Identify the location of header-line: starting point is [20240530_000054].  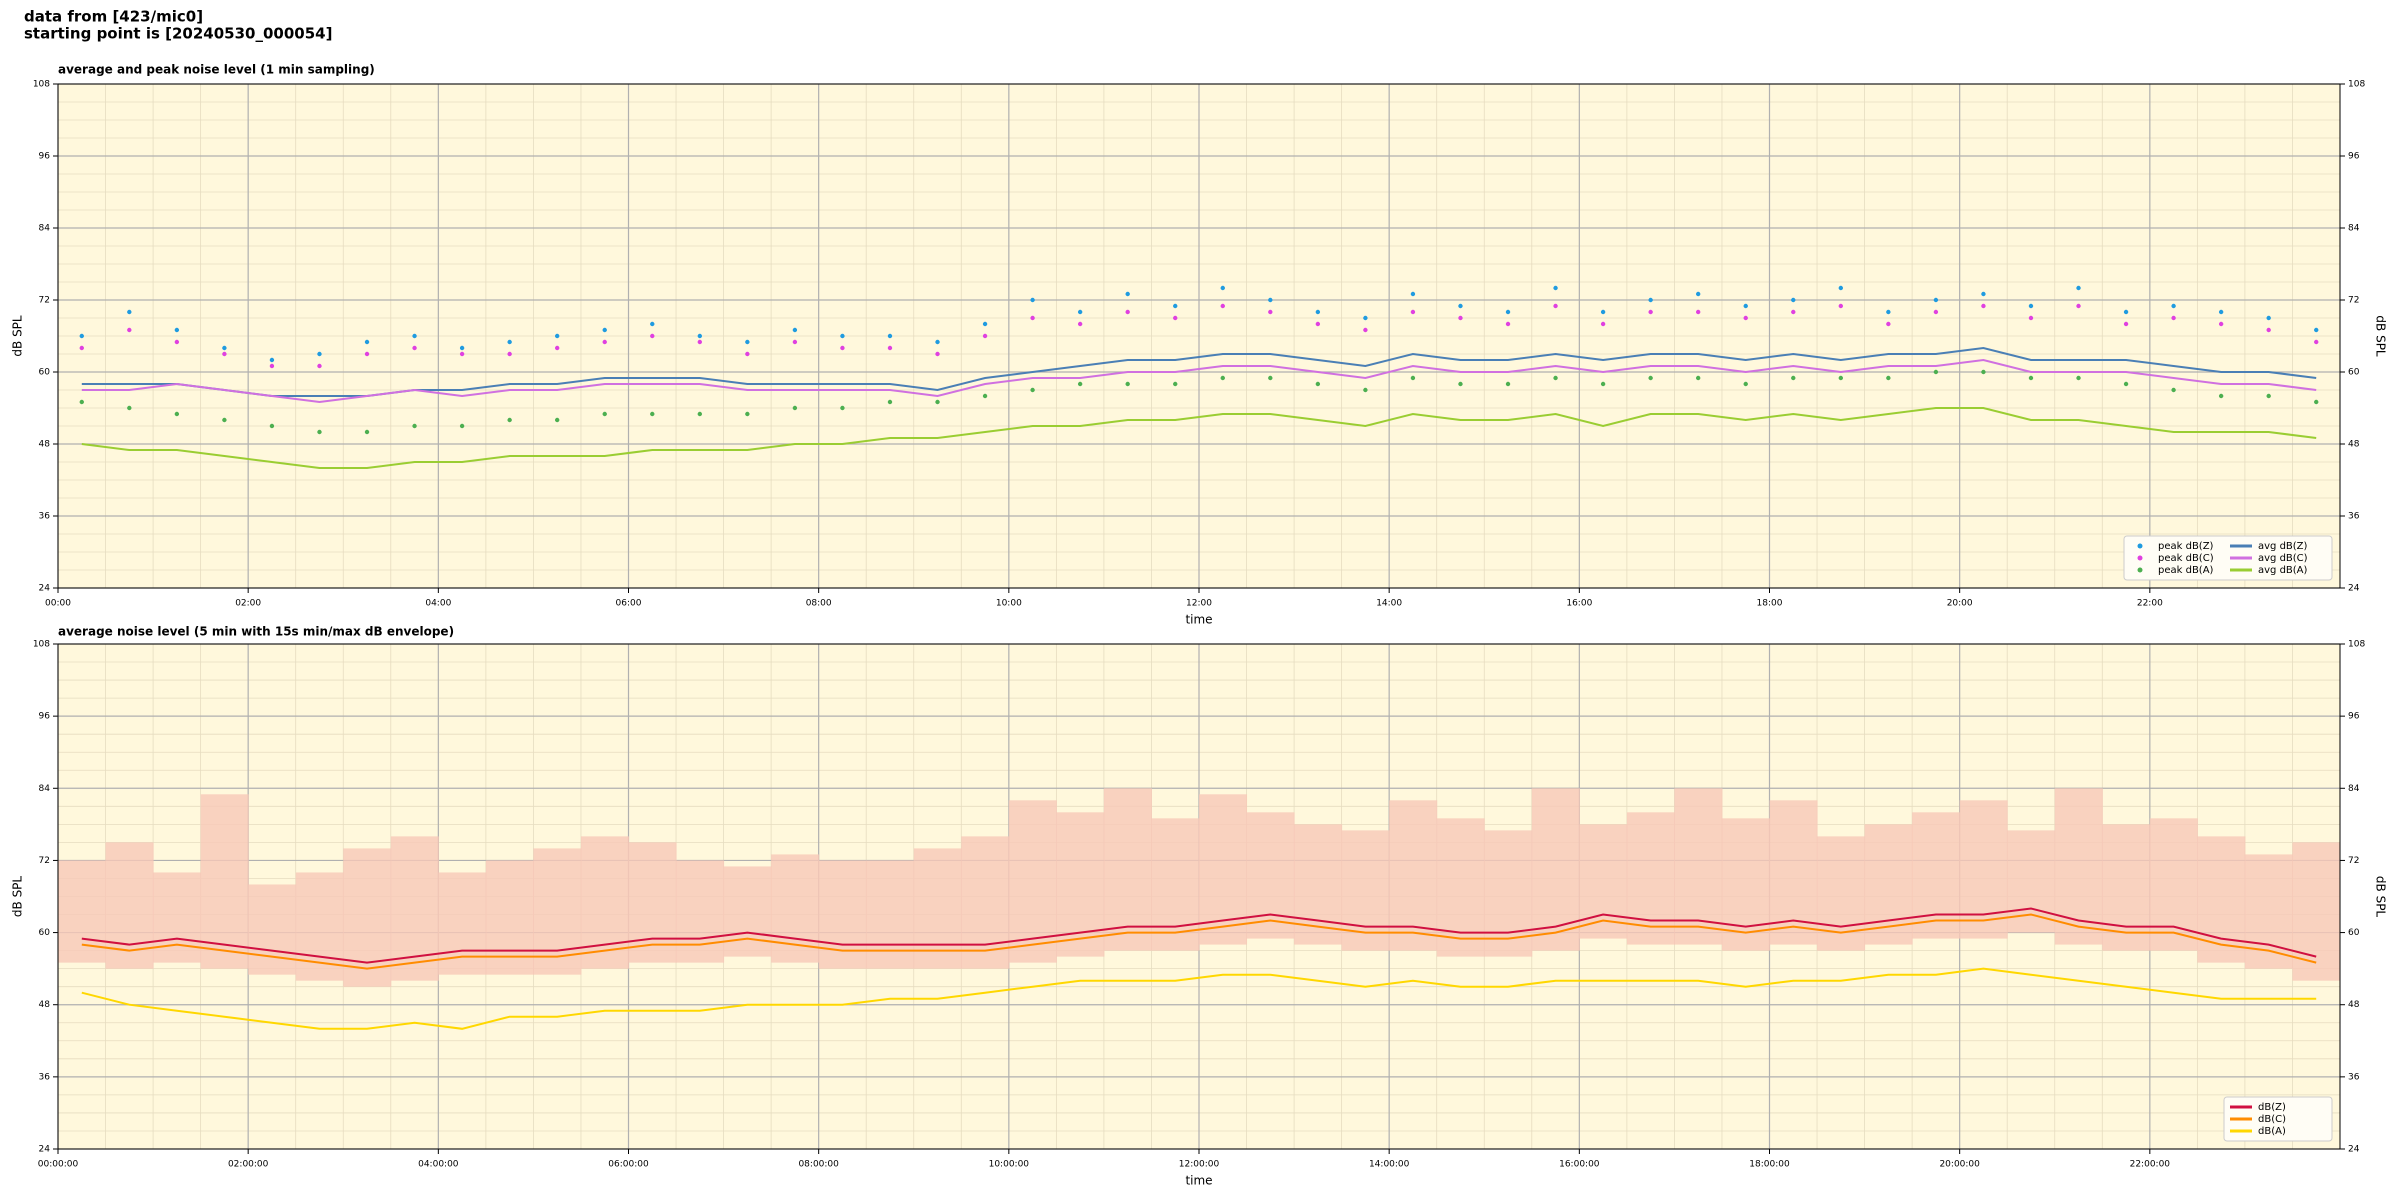
(178, 34).